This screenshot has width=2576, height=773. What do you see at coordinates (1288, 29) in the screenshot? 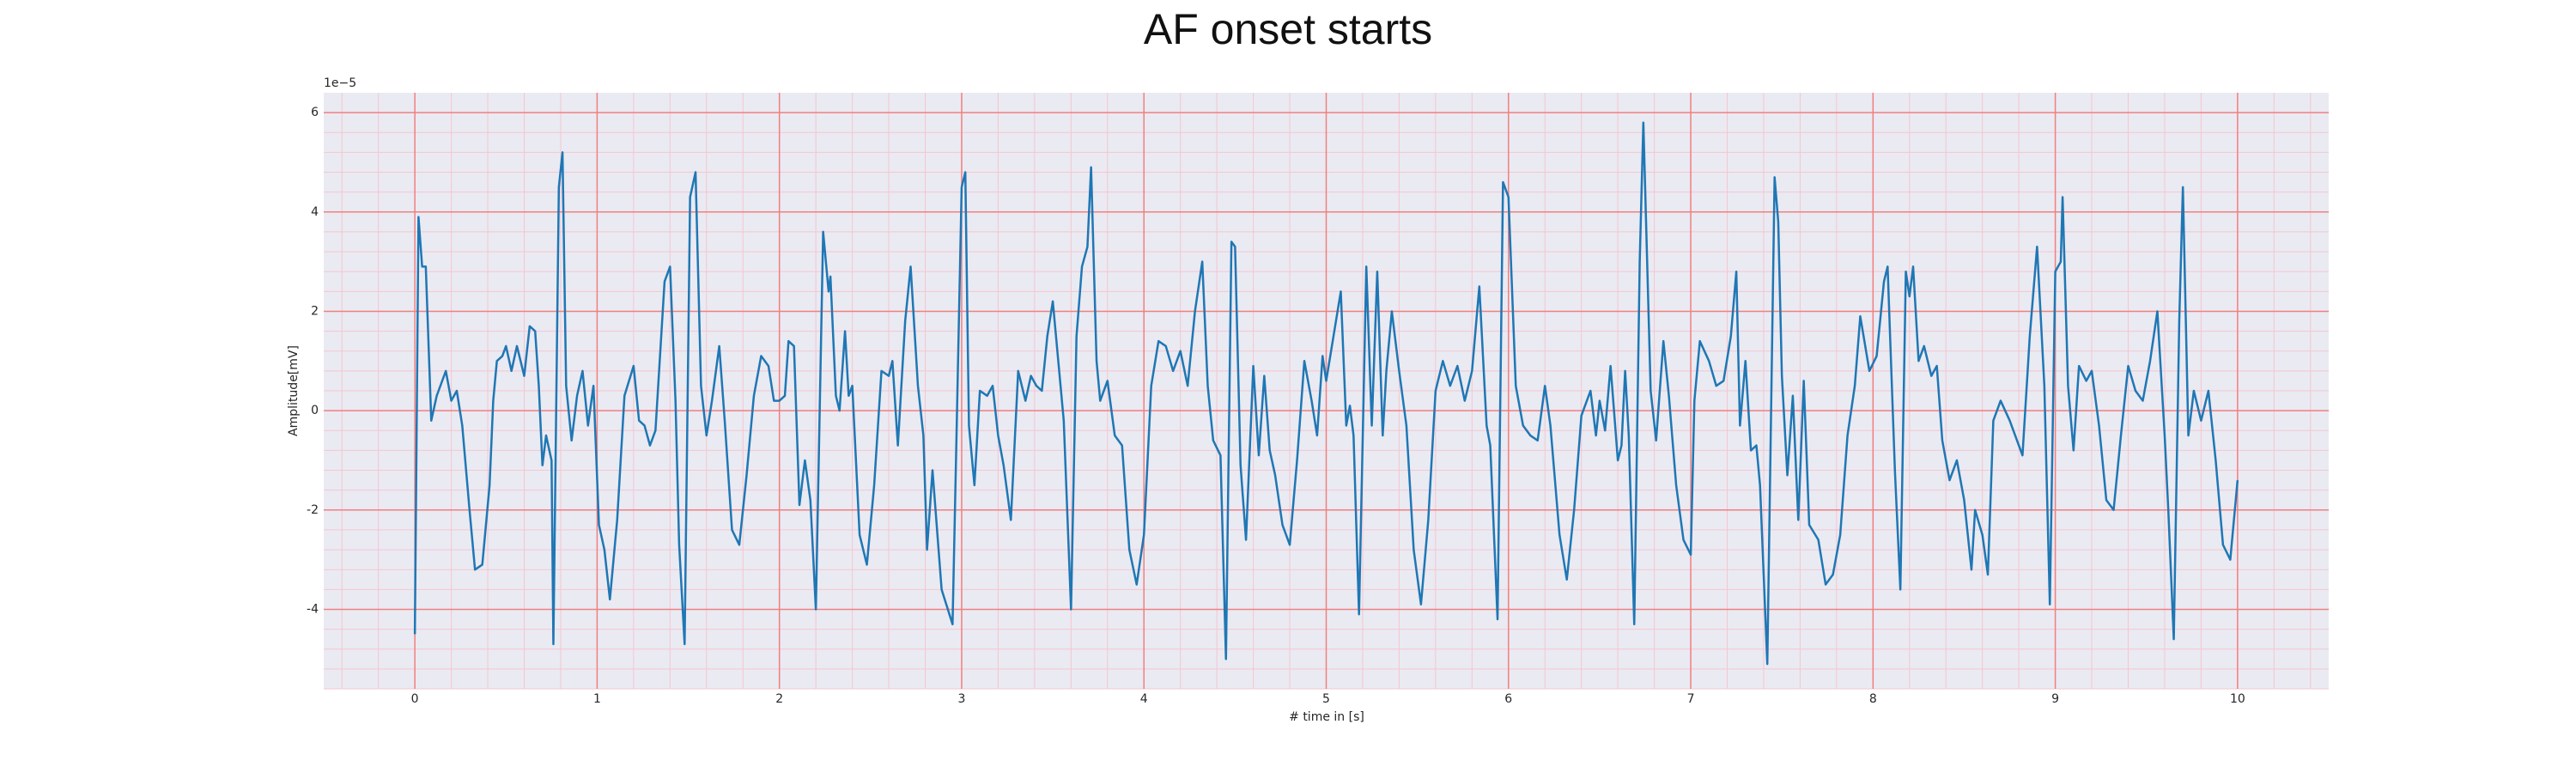
I see `chart-title: AF onset starts` at bounding box center [1288, 29].